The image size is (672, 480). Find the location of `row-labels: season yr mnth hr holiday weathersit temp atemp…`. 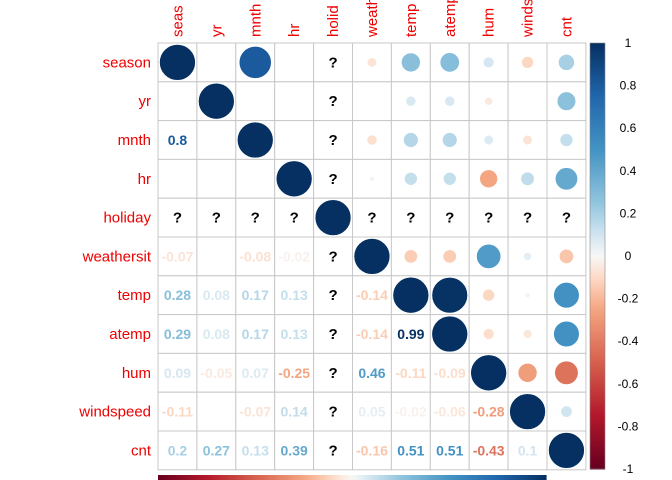

row-labels: season yr mnth hr holiday weathersit temp atemp… is located at coordinates (115, 256).